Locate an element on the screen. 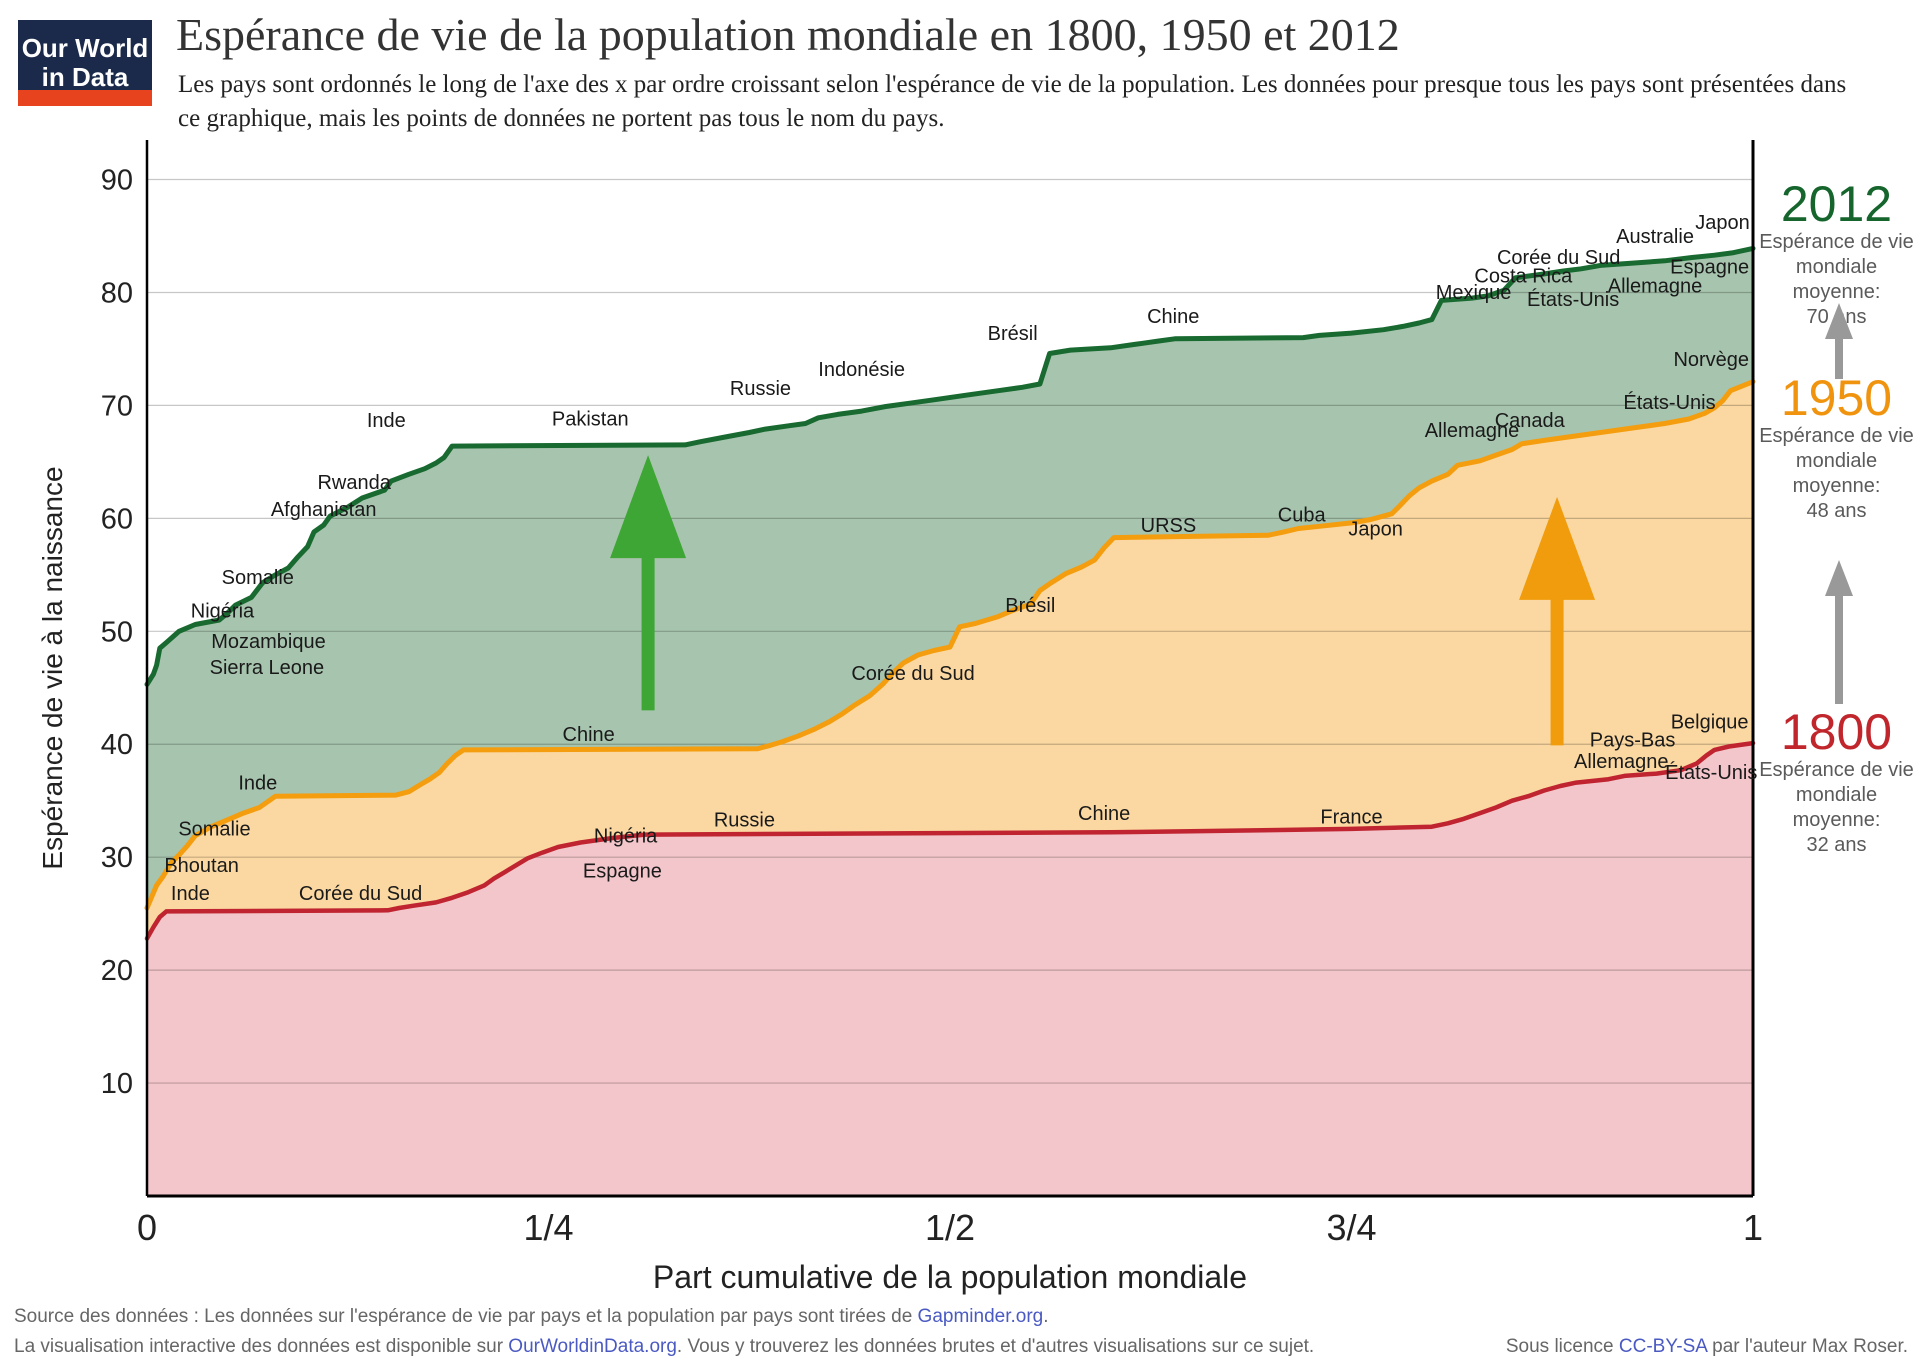  orange-up-arrow-icon is located at coordinates (1557, 548).